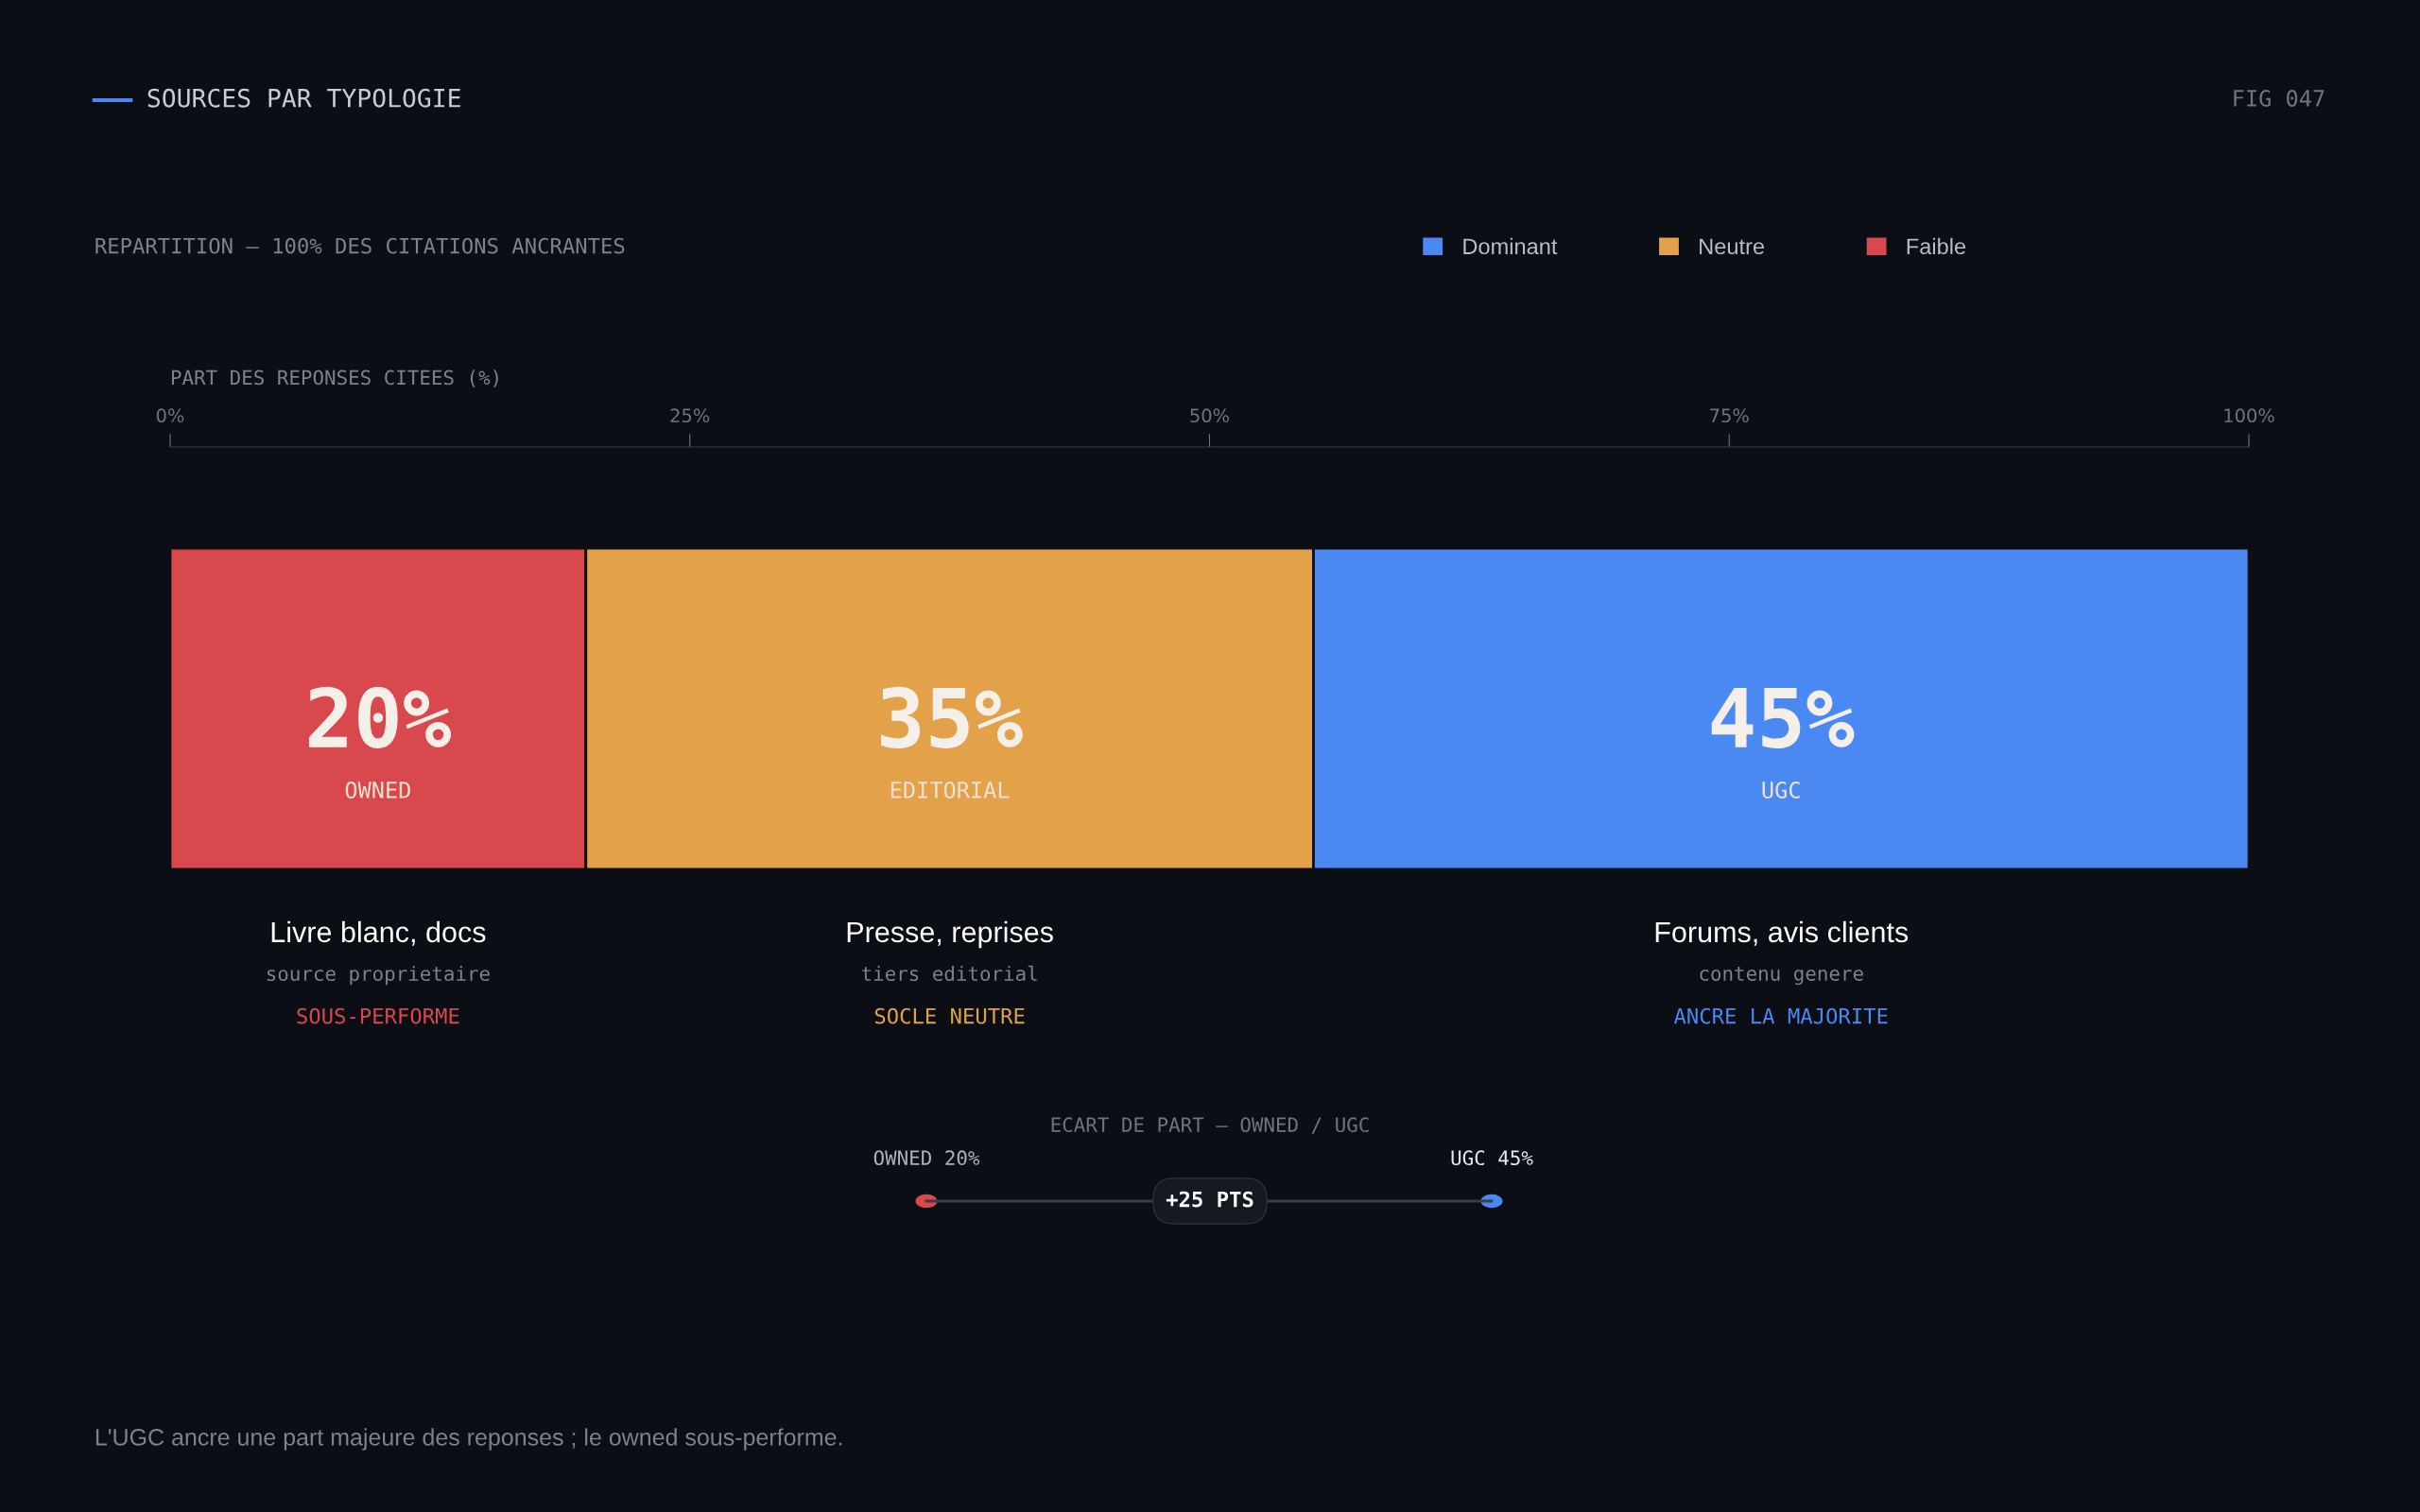  Describe the element at coordinates (378, 933) in the screenshot. I see `text: Livre blanc, docs` at that location.